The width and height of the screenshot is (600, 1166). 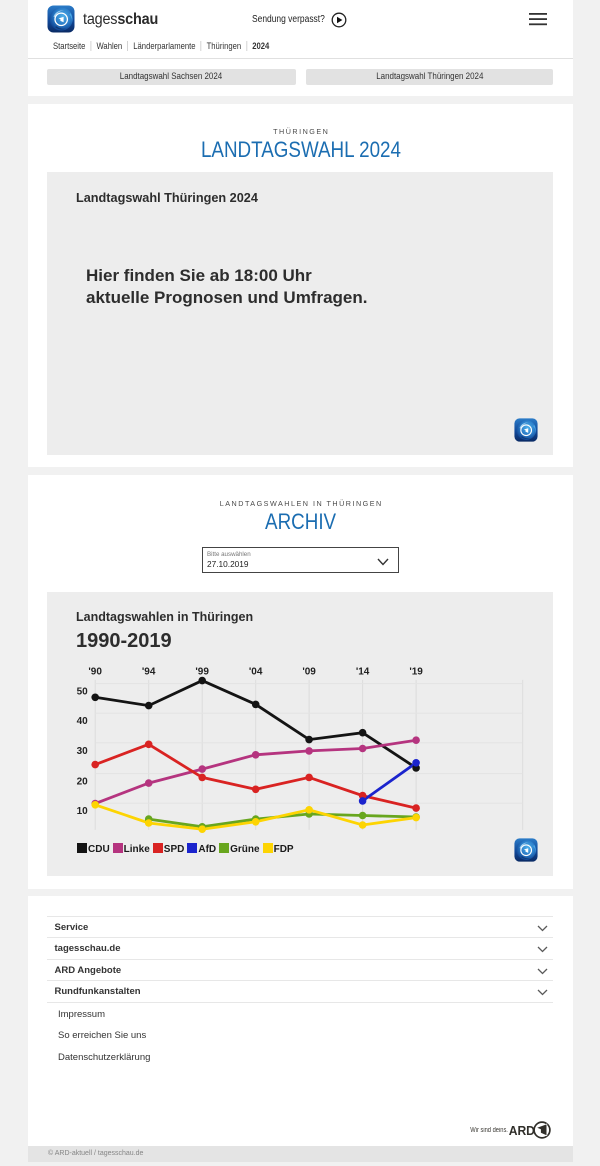 What do you see at coordinates (83, 751) in the screenshot?
I see `svg-text: 30` at bounding box center [83, 751].